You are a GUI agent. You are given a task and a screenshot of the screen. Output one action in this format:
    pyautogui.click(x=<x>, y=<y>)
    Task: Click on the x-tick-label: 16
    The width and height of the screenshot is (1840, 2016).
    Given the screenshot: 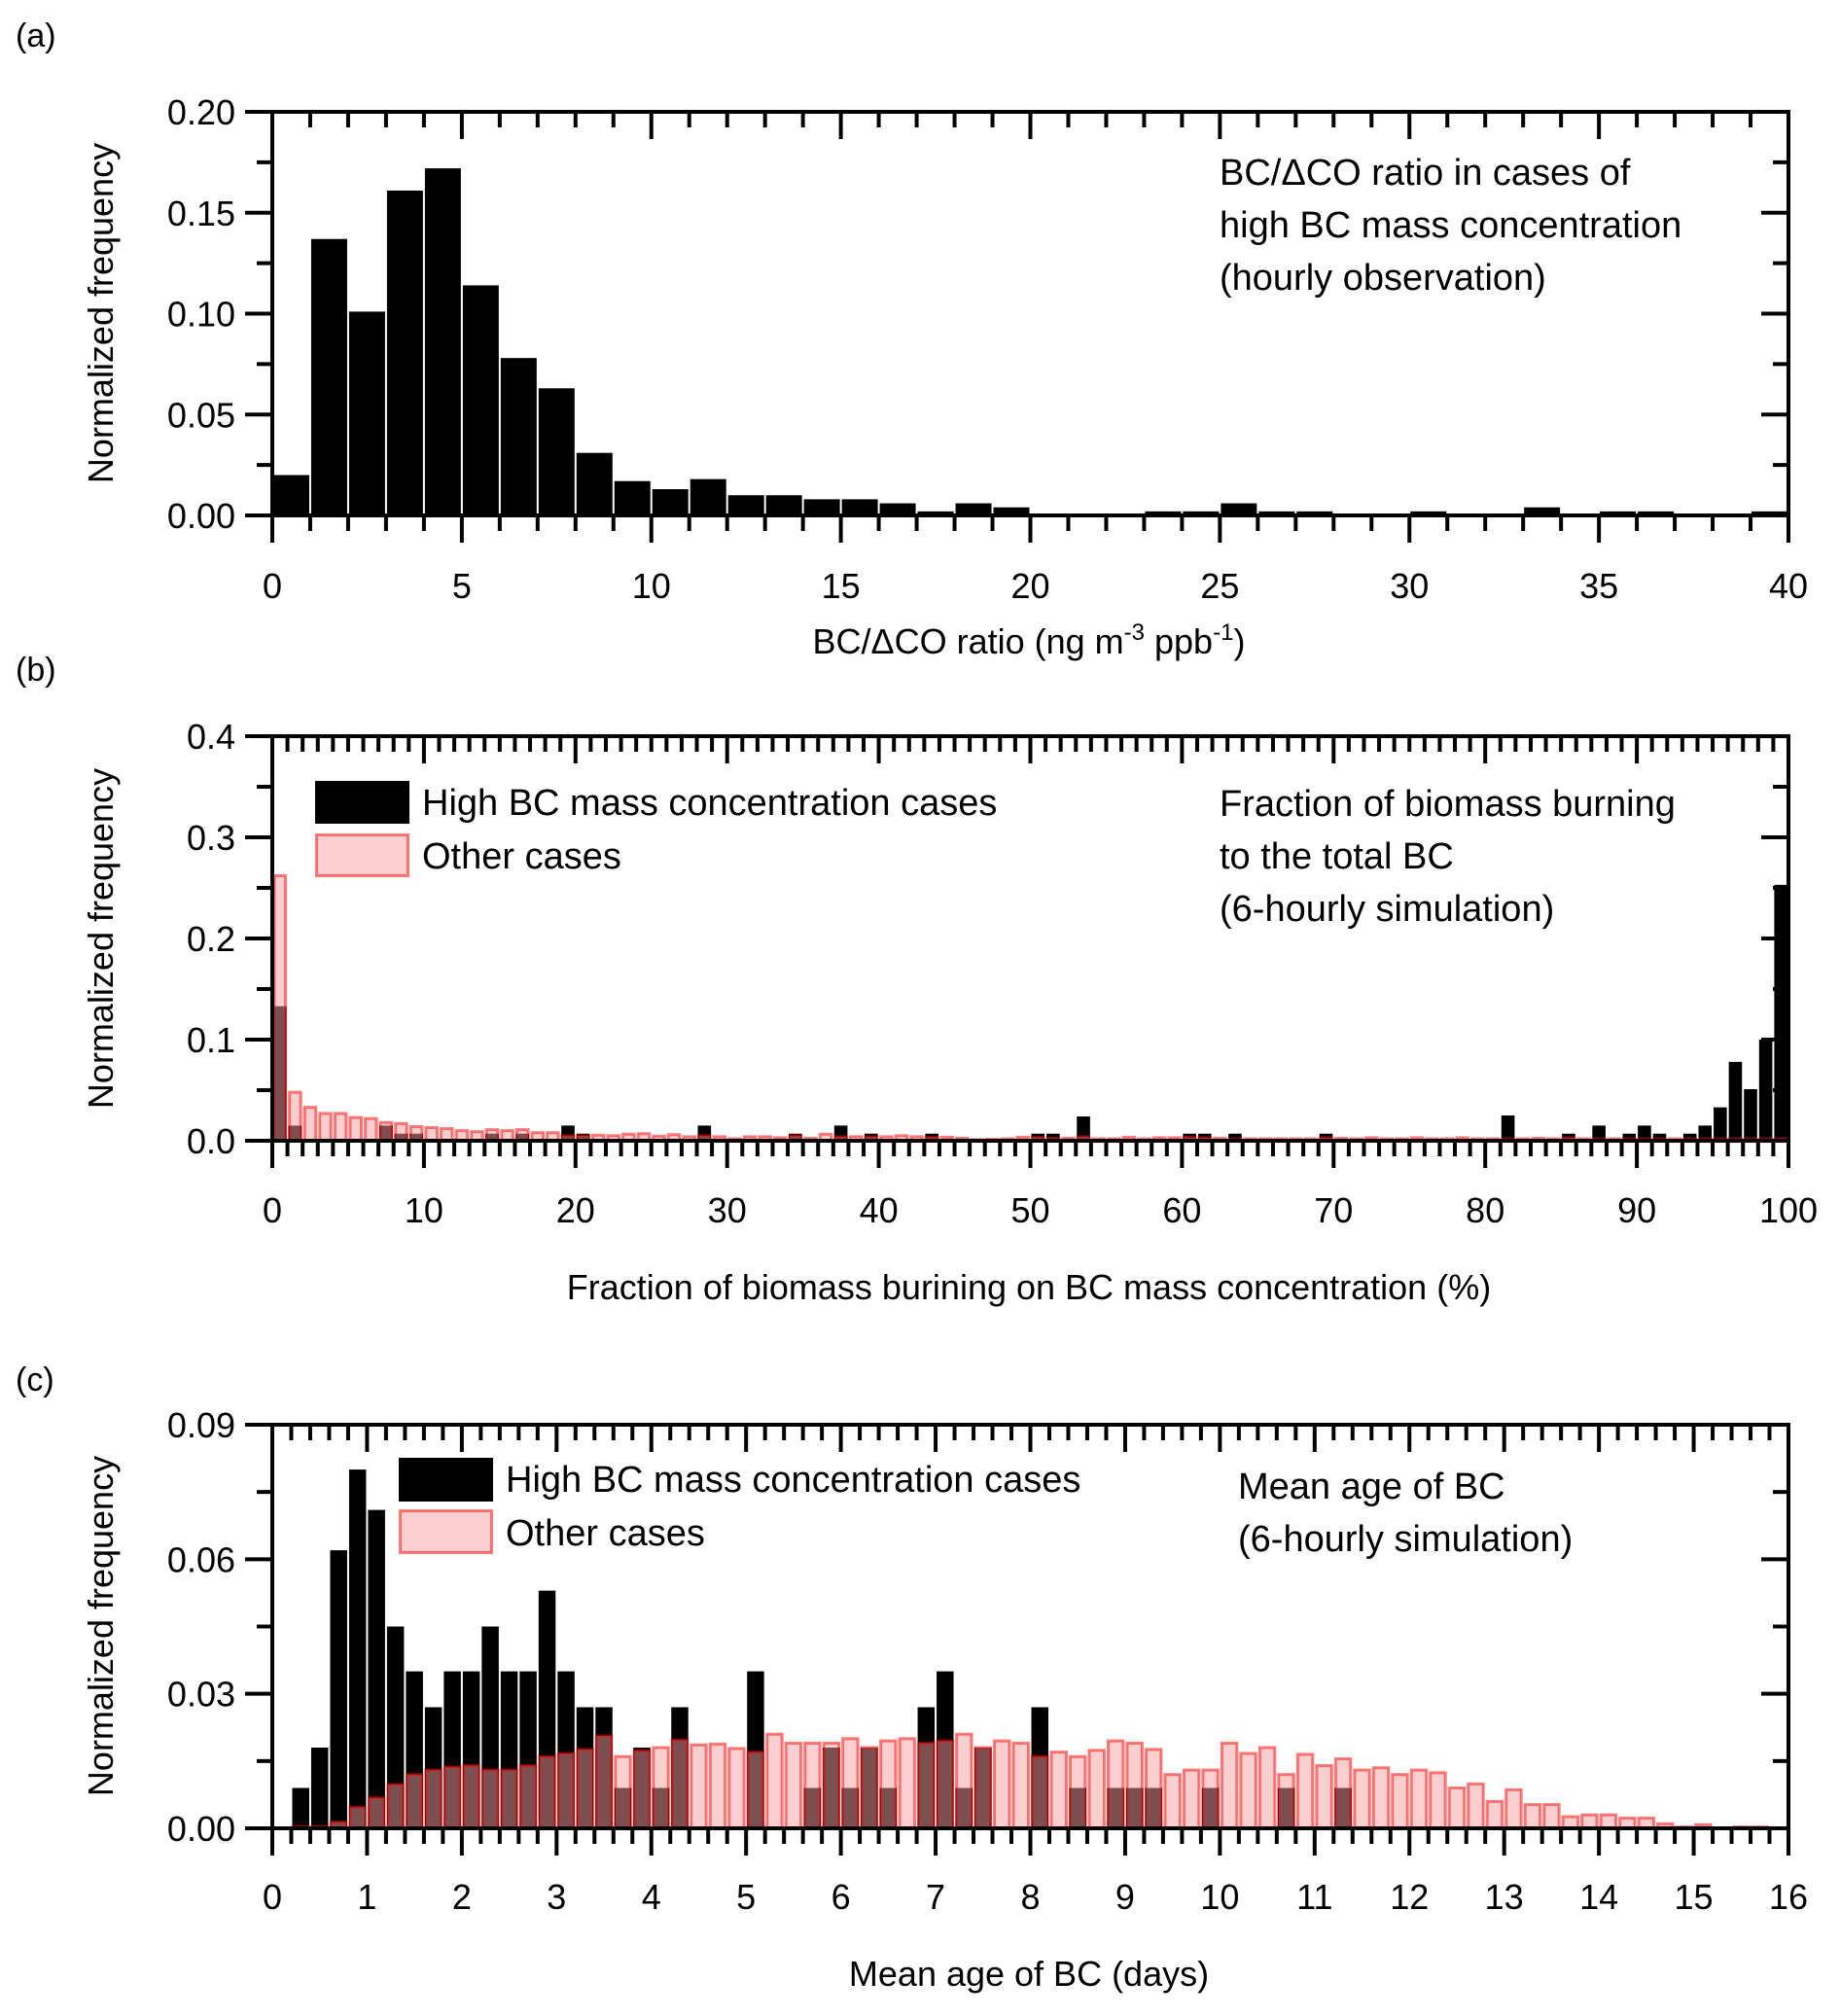 What is the action you would take?
    pyautogui.click(x=1788, y=1897)
    